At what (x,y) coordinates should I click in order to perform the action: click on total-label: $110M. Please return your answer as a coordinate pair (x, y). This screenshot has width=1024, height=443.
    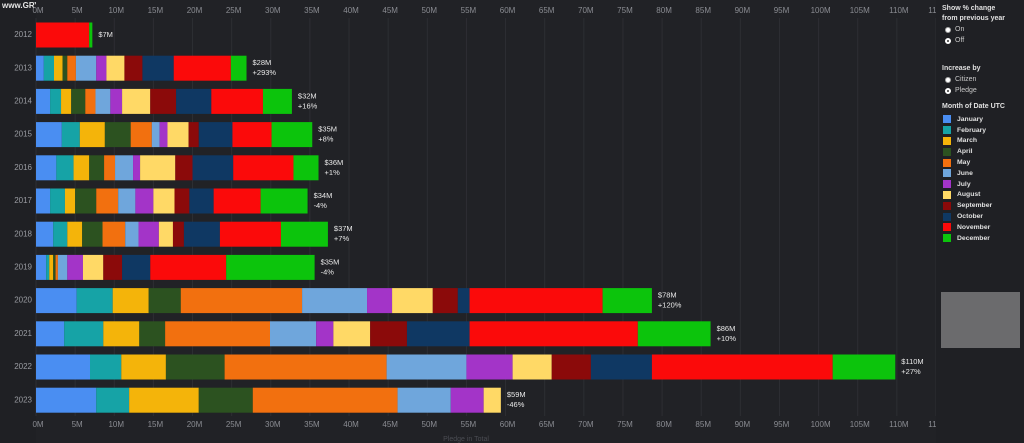
    Looking at the image, I should click on (912, 361).